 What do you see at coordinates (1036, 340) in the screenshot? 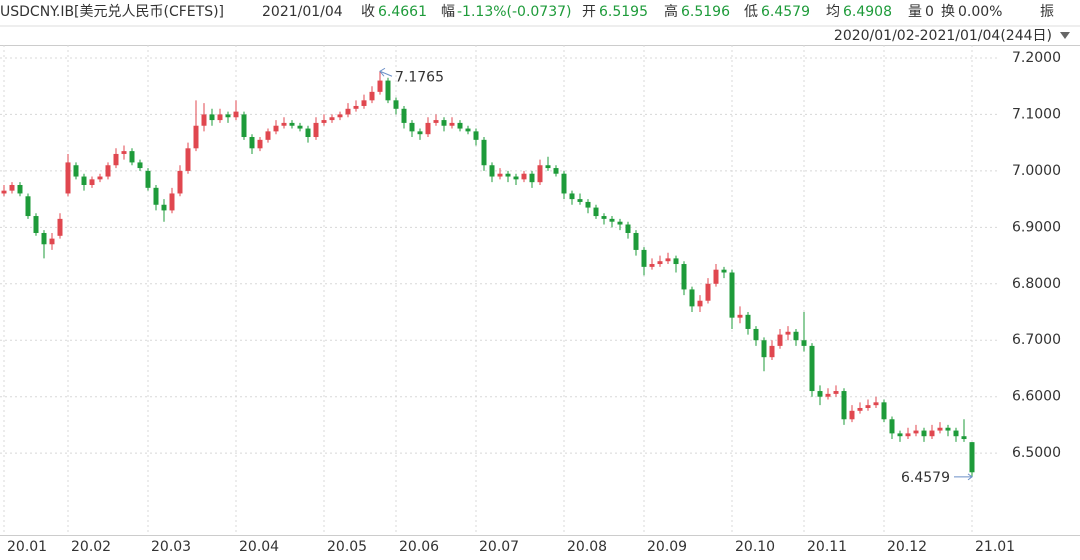
I see `y-tick-label: 6.7000` at bounding box center [1036, 340].